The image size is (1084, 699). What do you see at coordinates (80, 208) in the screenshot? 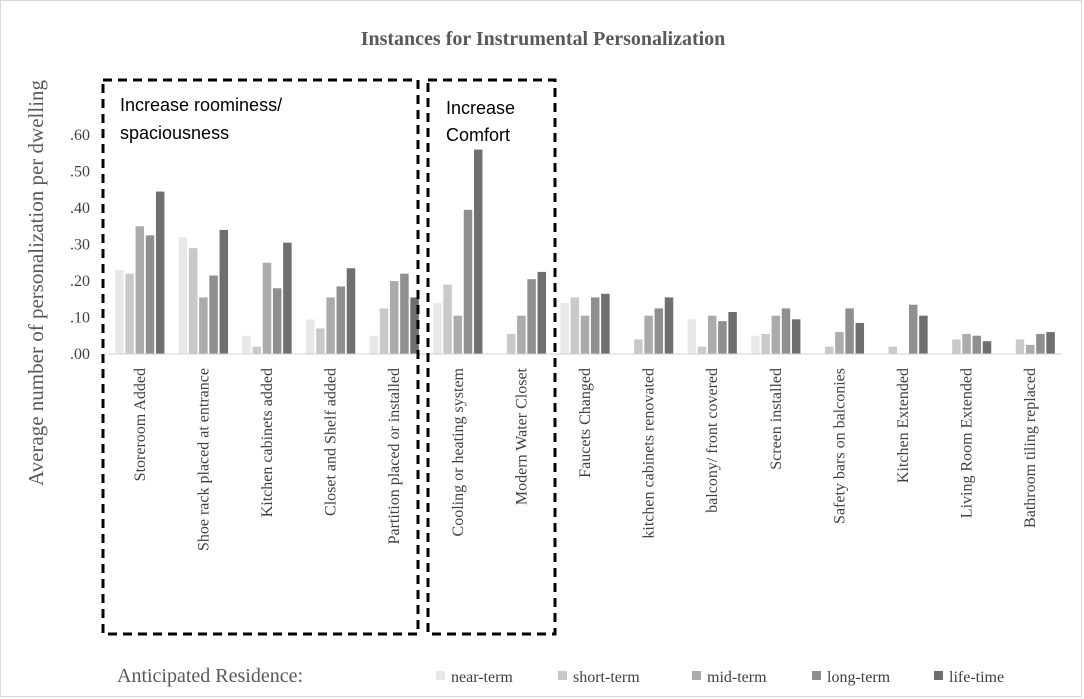
I see `y-tick-label: .40` at bounding box center [80, 208].